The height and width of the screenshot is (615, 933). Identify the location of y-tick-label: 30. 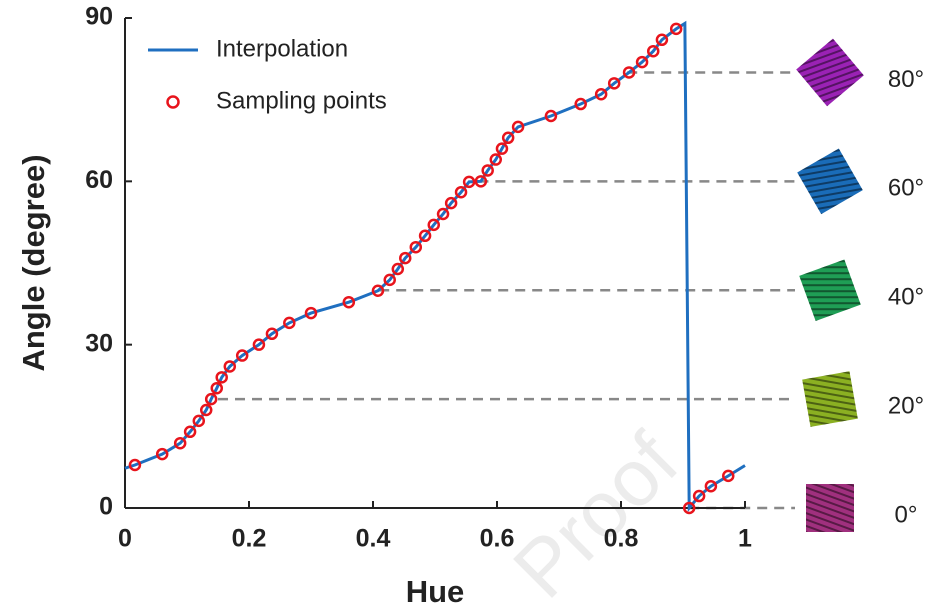
(99, 343).